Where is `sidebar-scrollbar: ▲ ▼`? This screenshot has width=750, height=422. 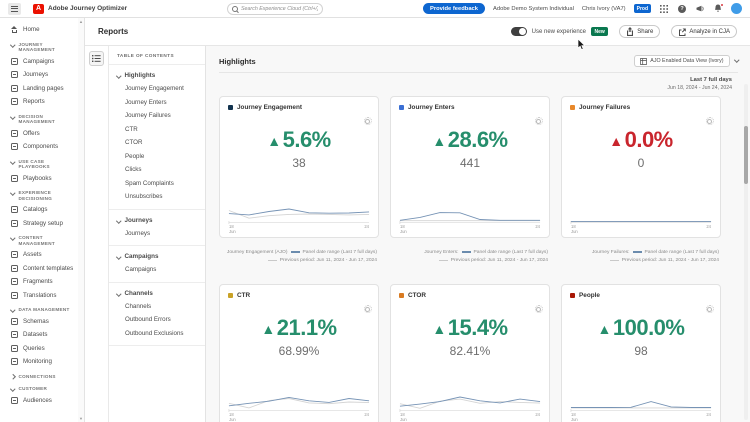
sidebar-scrollbar: ▲ ▼ is located at coordinates (81, 220).